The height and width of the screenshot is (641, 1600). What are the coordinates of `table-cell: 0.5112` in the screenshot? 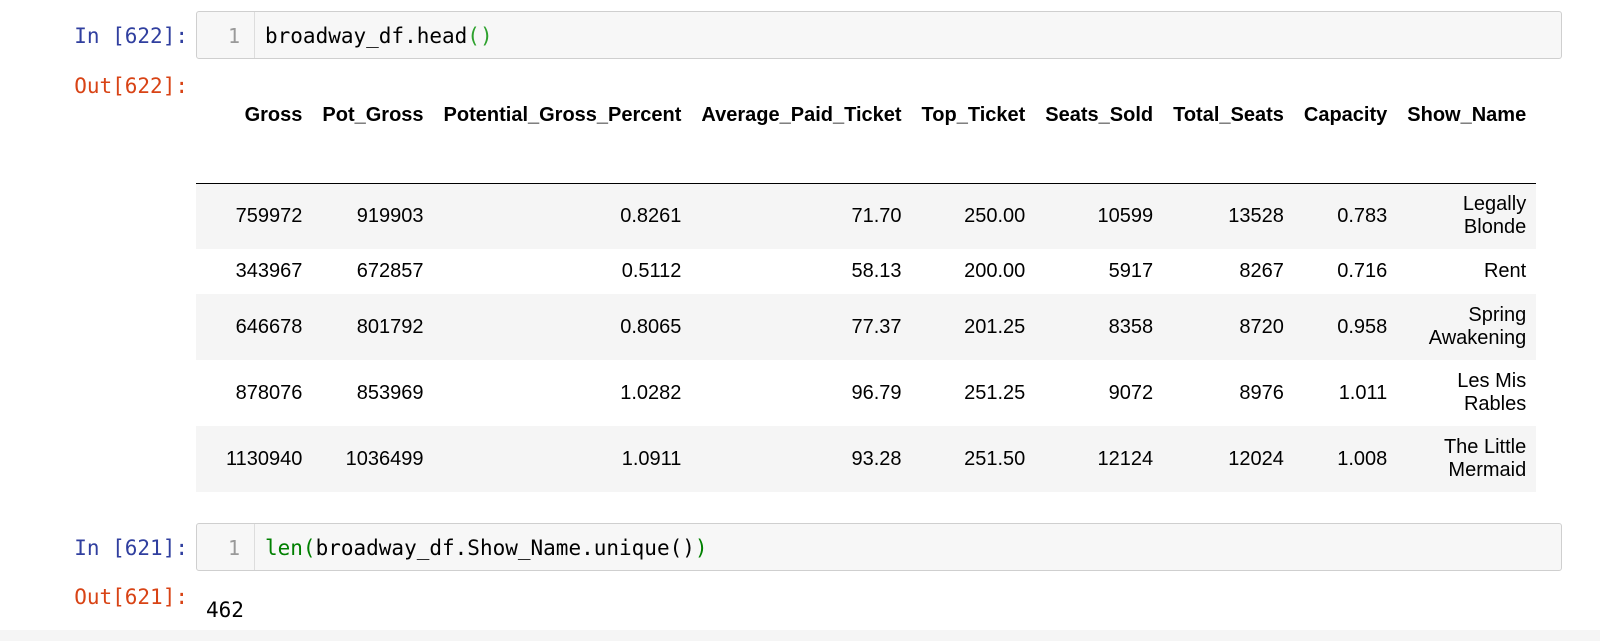 It's located at (651, 271).